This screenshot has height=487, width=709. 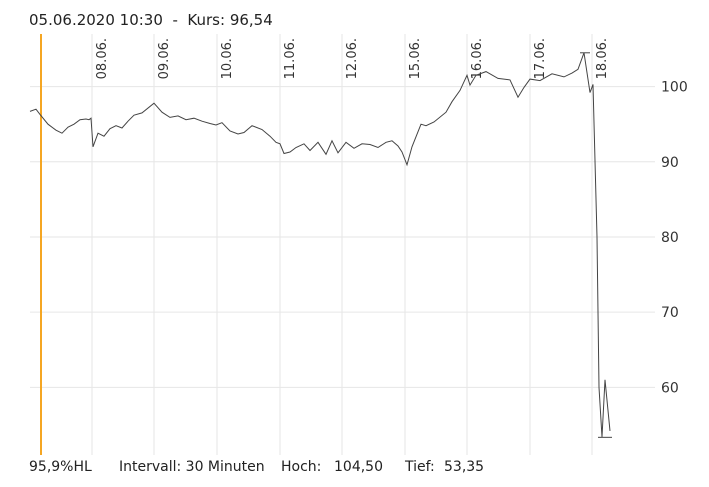 What do you see at coordinates (251, 20) in the screenshot?
I see `price-value: 96,54` at bounding box center [251, 20].